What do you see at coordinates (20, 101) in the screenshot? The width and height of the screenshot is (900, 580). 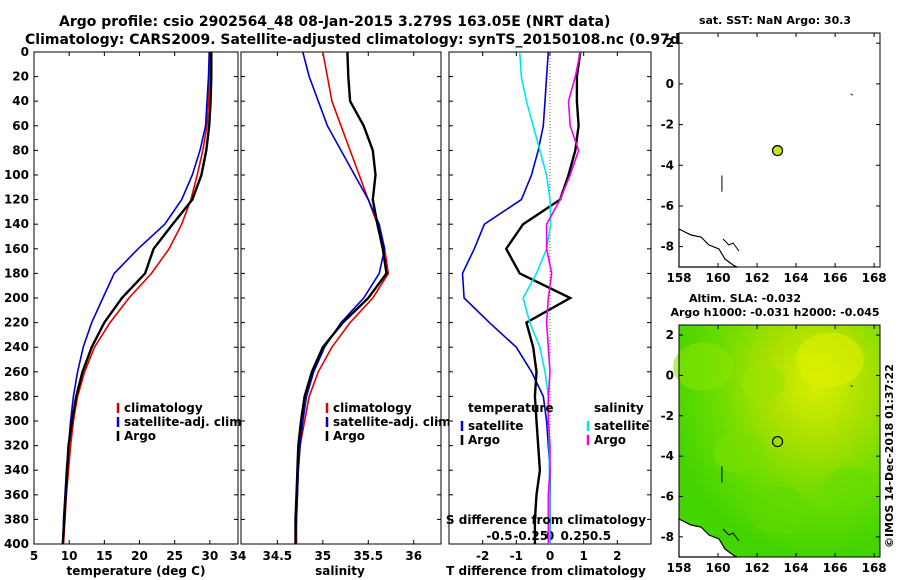 I see `ytick-label: 40` at bounding box center [20, 101].